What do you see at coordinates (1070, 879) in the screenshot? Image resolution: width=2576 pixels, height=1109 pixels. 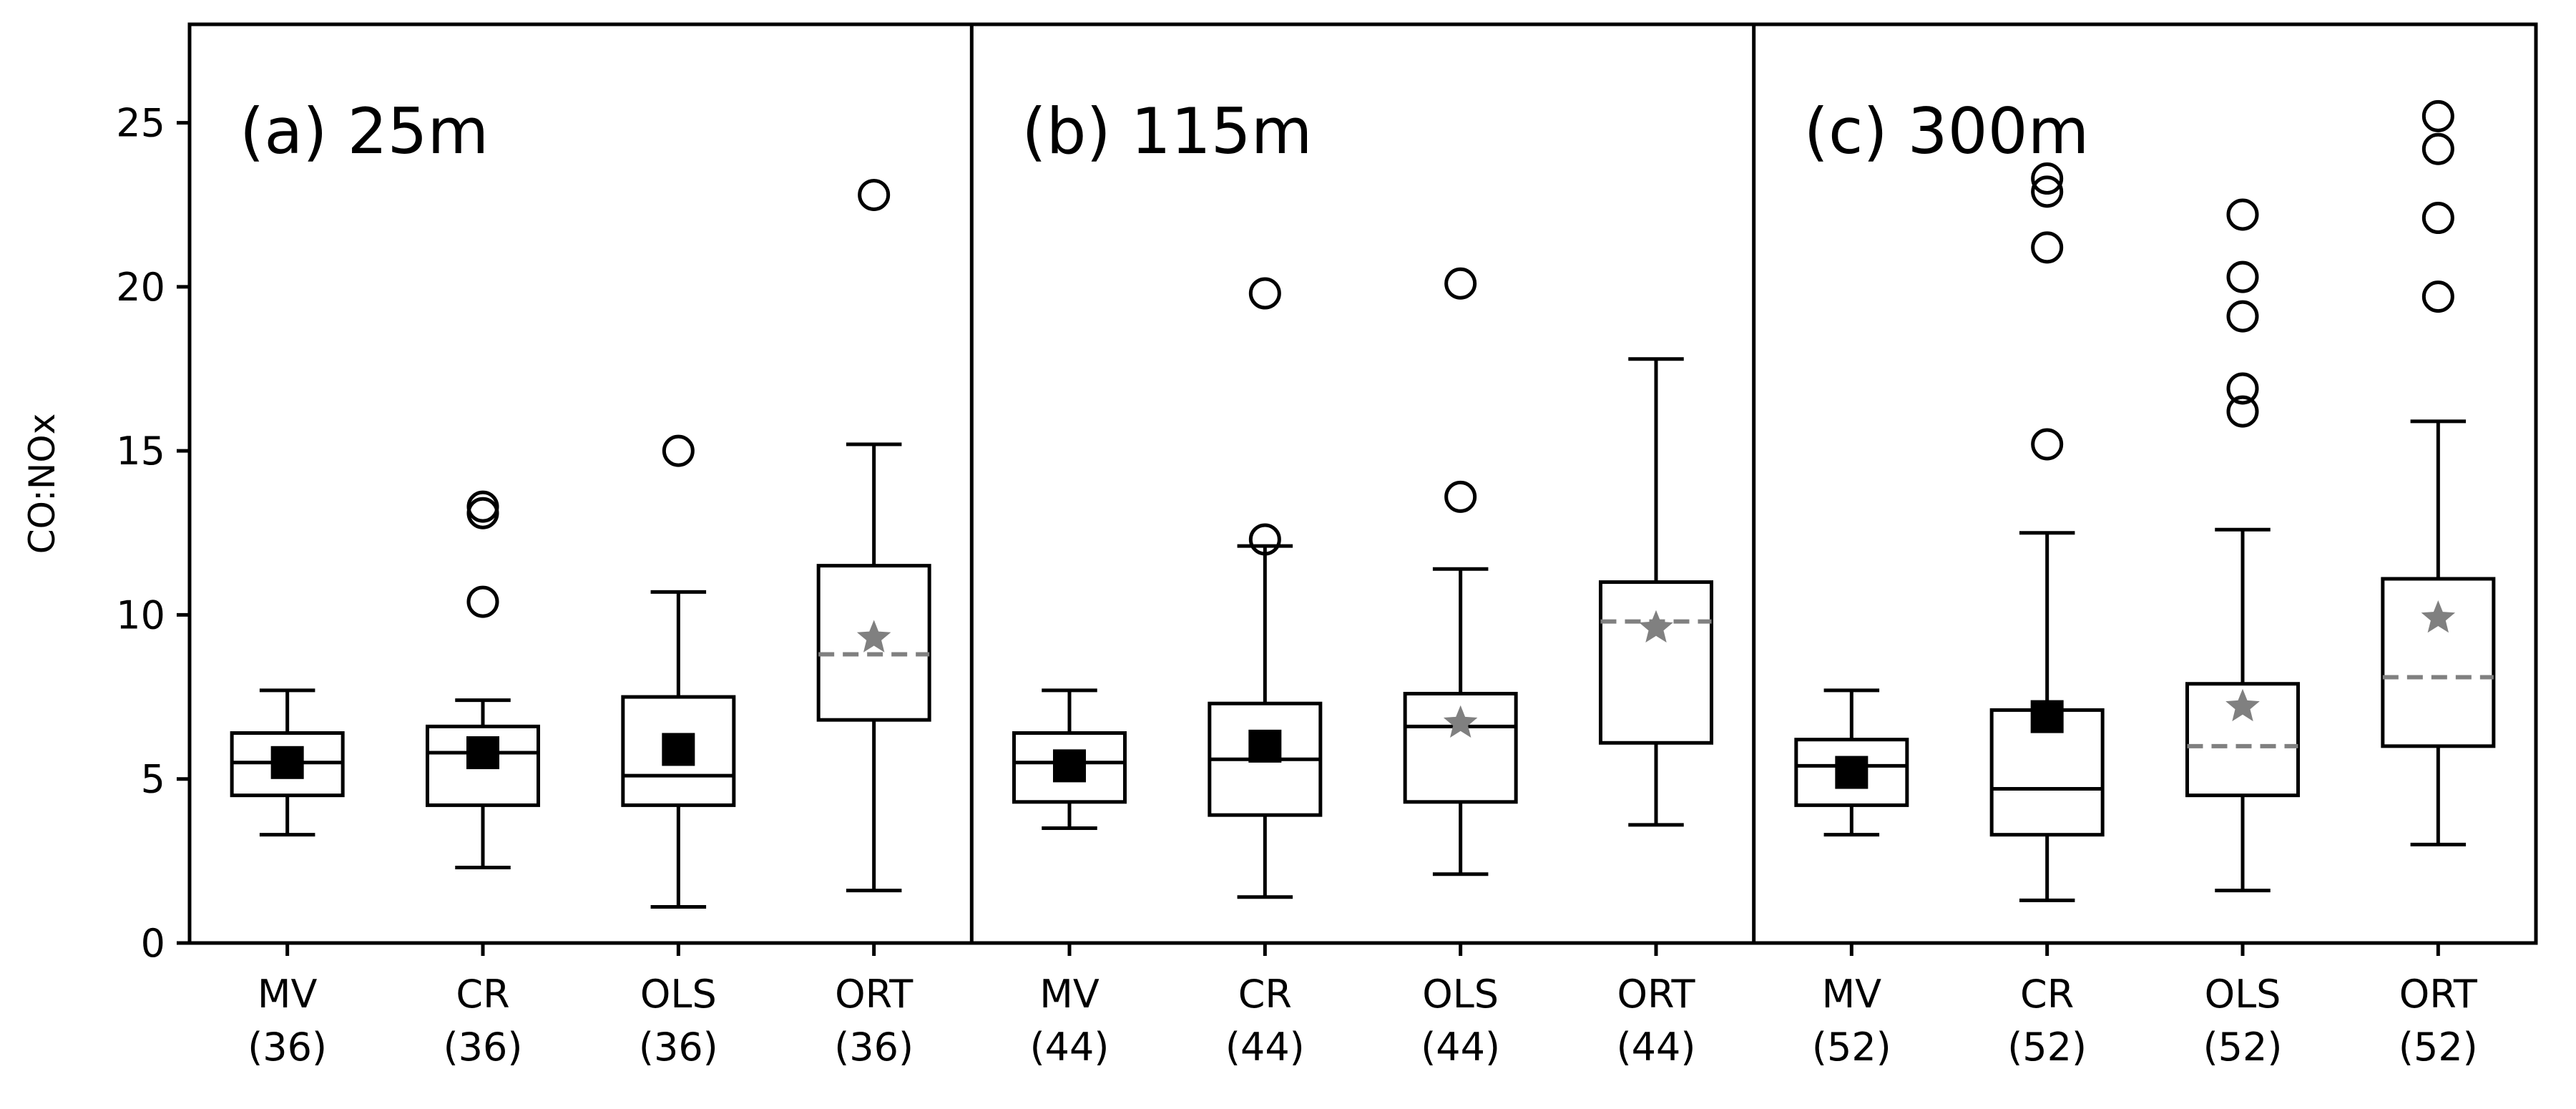 I see `box-group-mv: MV (44)` at bounding box center [1070, 879].